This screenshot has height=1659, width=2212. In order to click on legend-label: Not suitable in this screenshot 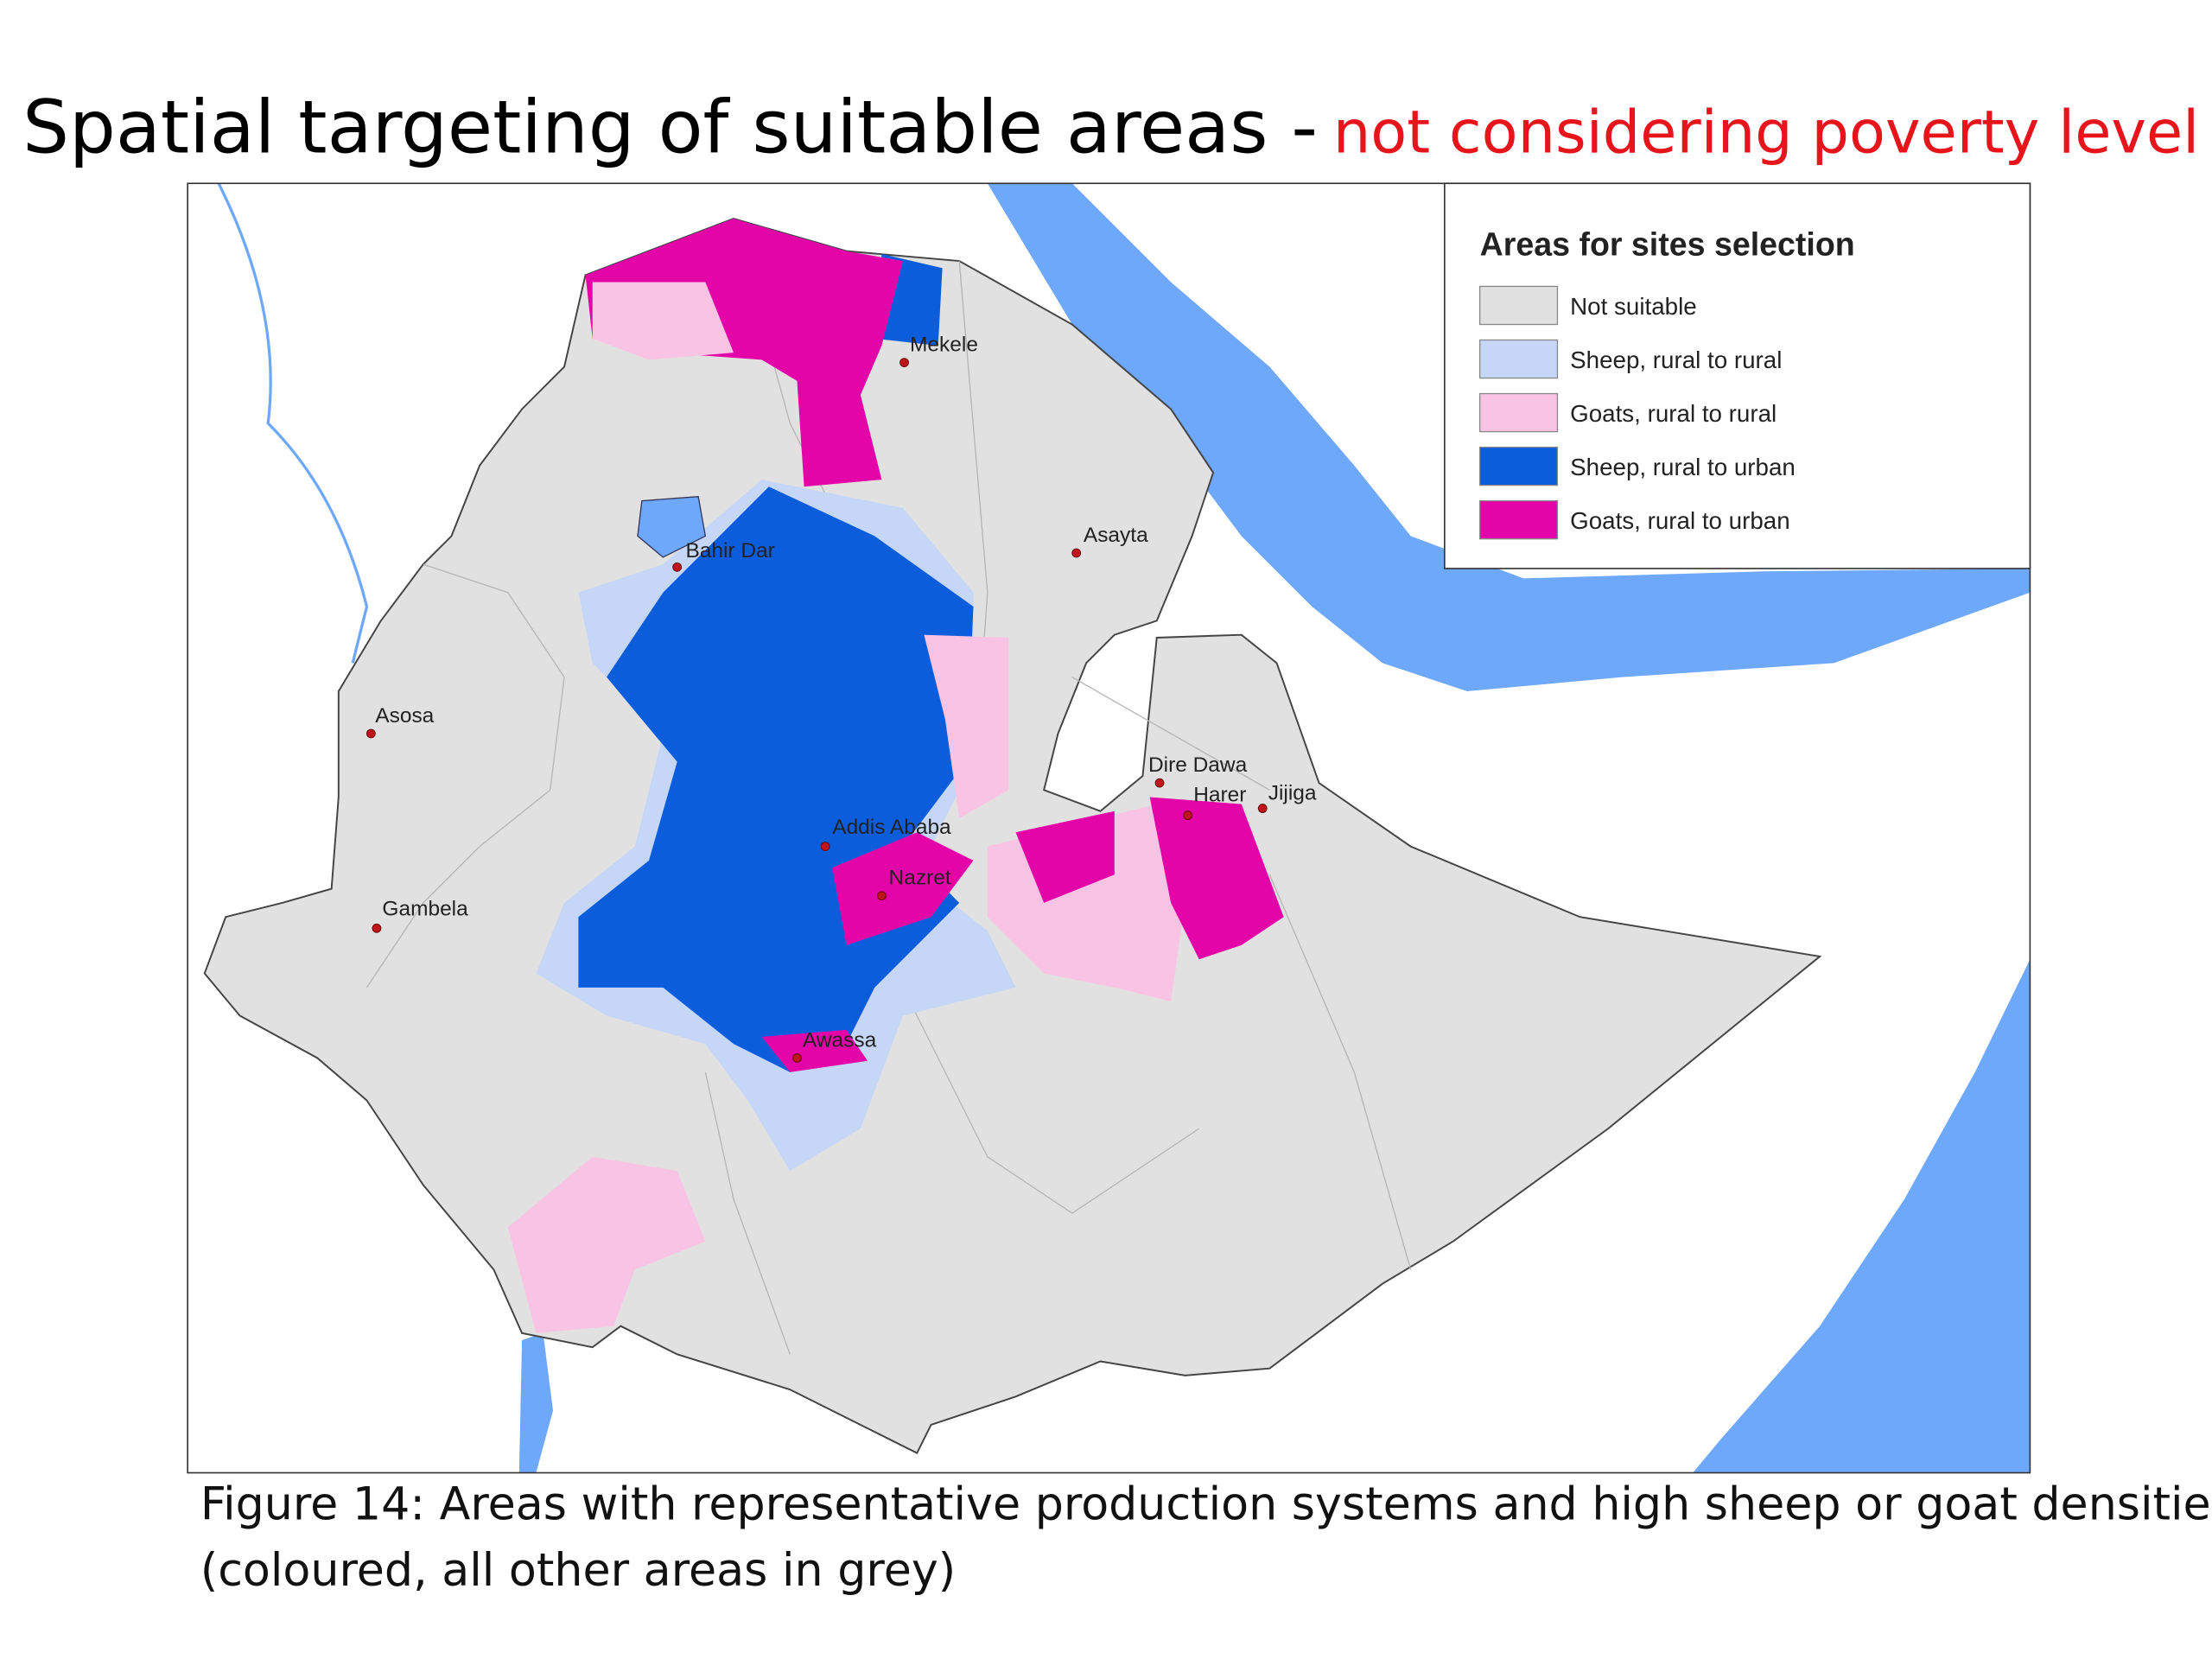, I will do `click(1633, 306)`.